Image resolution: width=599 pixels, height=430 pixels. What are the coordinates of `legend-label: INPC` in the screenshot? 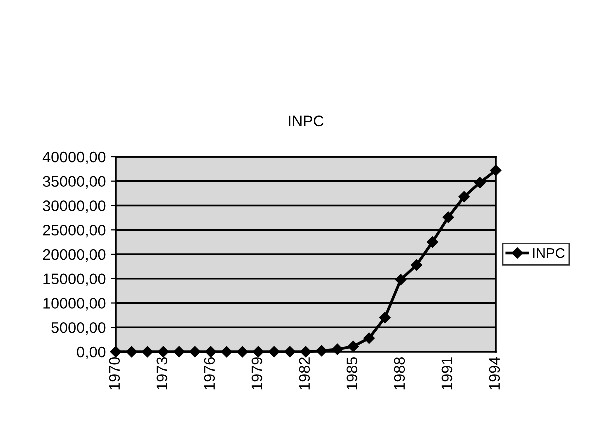 It's located at (549, 253).